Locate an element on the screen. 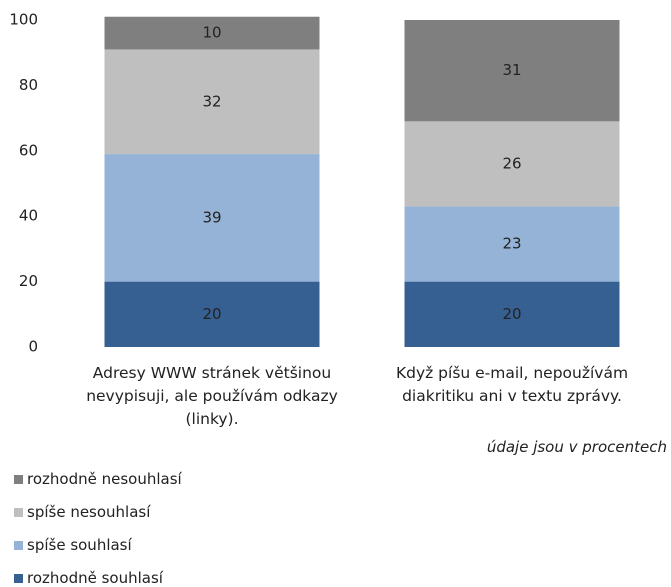 The image size is (671, 587). legend-entry: rozhodně souhlasí is located at coordinates (88, 578).